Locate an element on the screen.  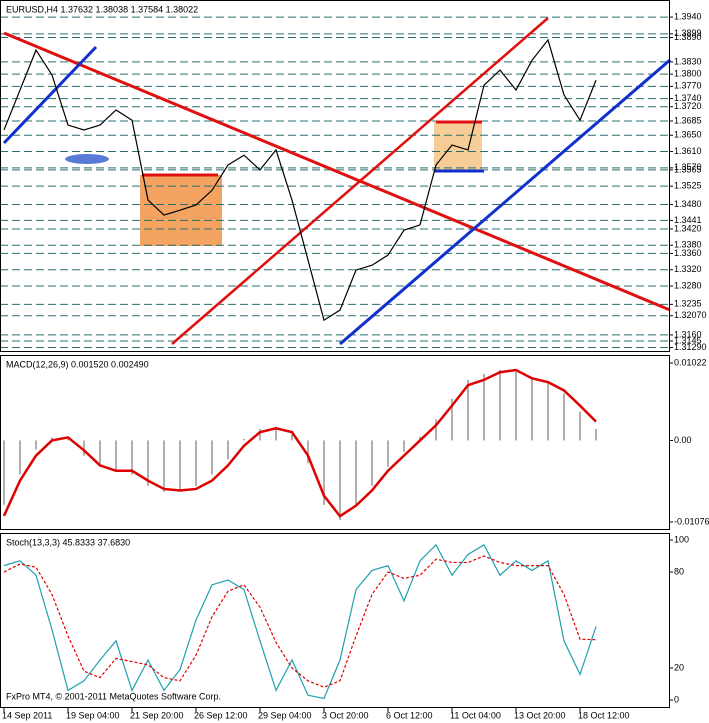
y-tick-label: 1.3830 is located at coordinates (688, 61).